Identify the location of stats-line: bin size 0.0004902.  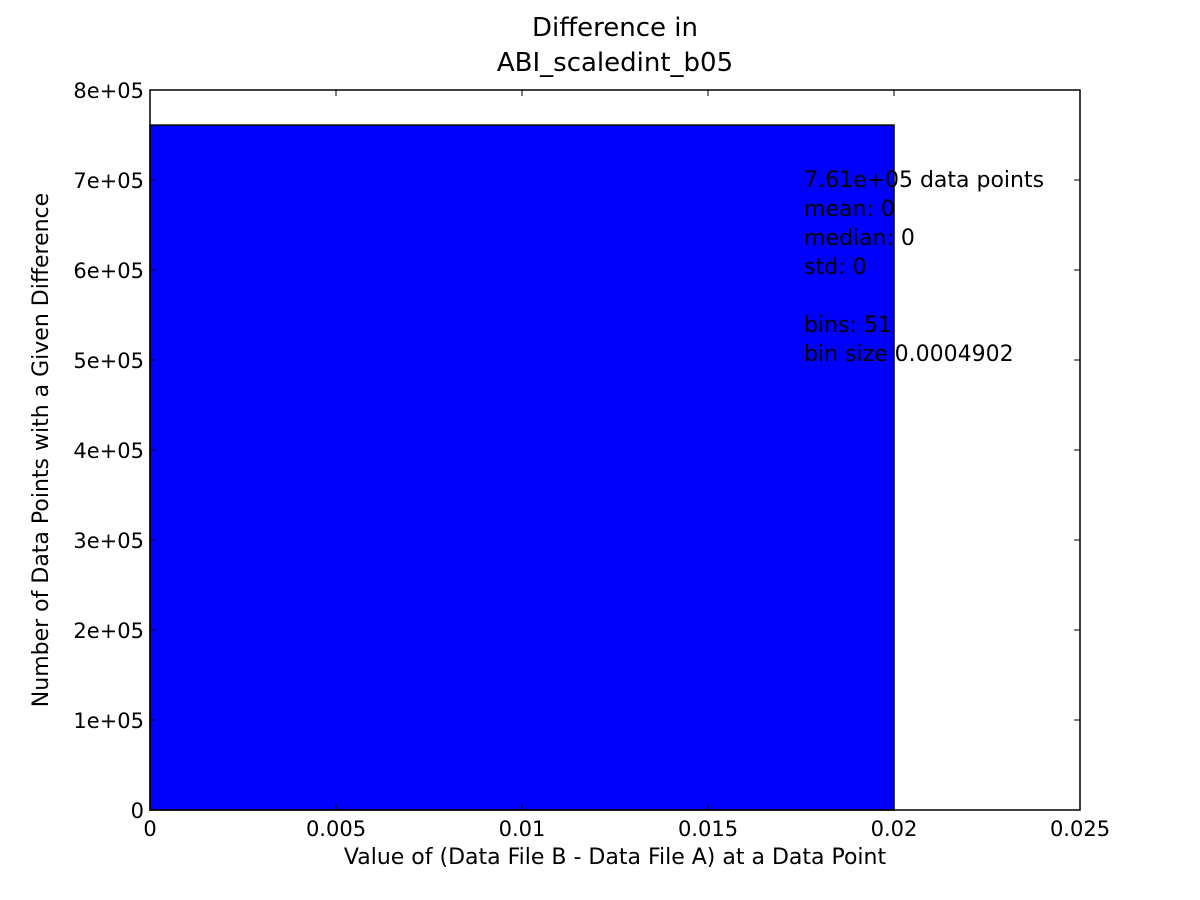
(909, 354).